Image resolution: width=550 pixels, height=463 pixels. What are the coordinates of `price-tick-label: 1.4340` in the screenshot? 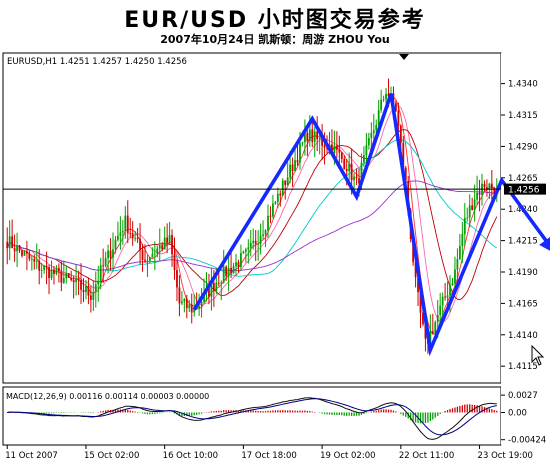 It's located at (523, 85).